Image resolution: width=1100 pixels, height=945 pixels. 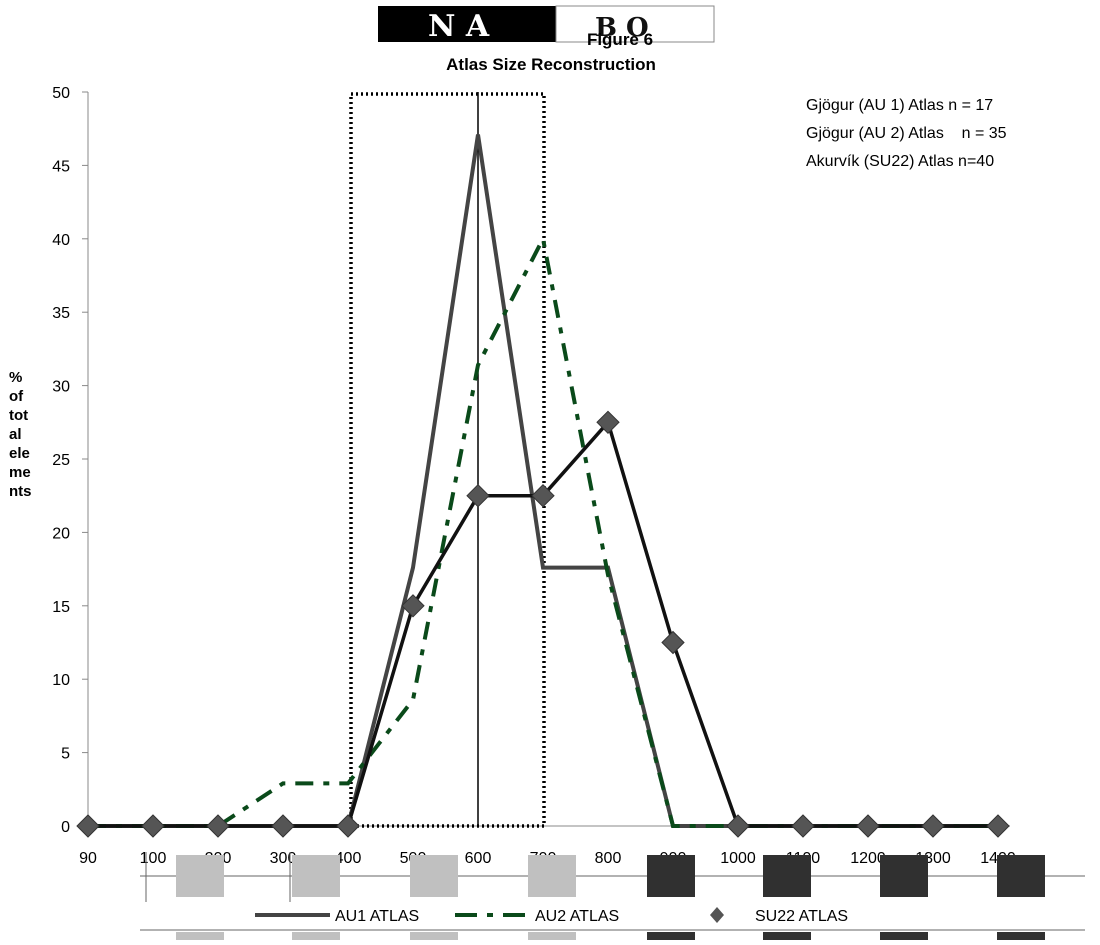 I want to click on header-logo: N A B O, so click(x=546, y=24).